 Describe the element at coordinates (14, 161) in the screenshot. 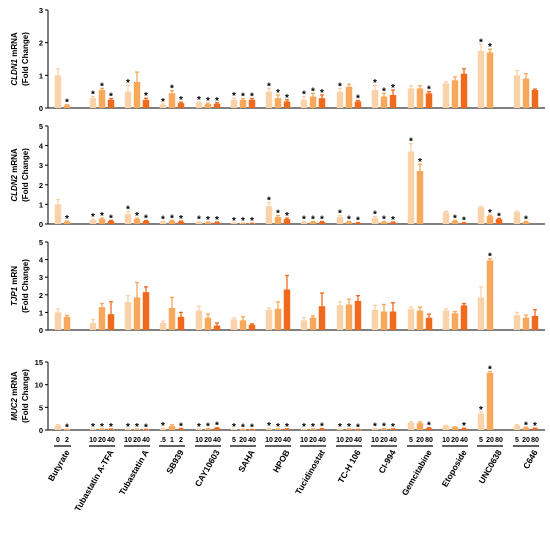

I see `y-axis-label-rest: mRNA` at that location.